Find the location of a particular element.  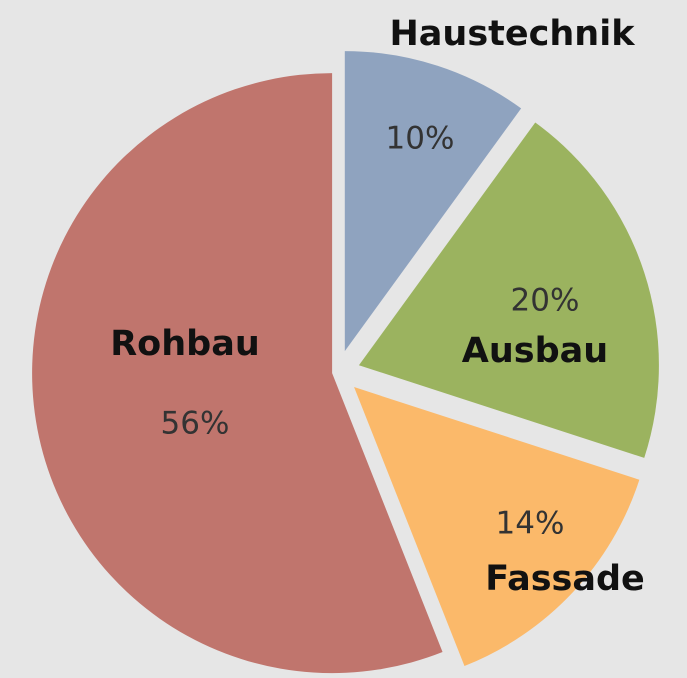

value-label: 20% is located at coordinates (545, 301).